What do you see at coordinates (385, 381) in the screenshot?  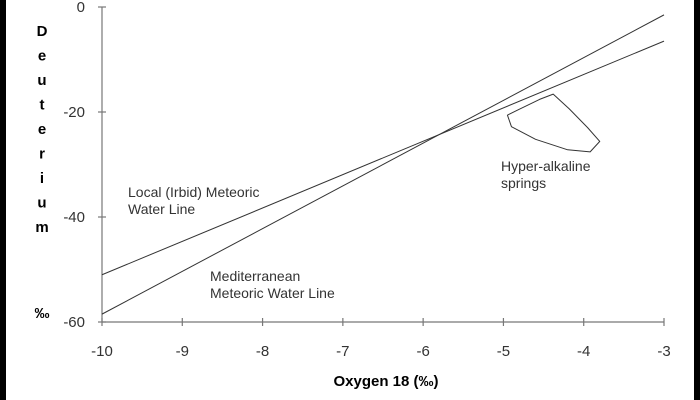 I see `x-axis-title: Oxygen 18 (‰)` at bounding box center [385, 381].